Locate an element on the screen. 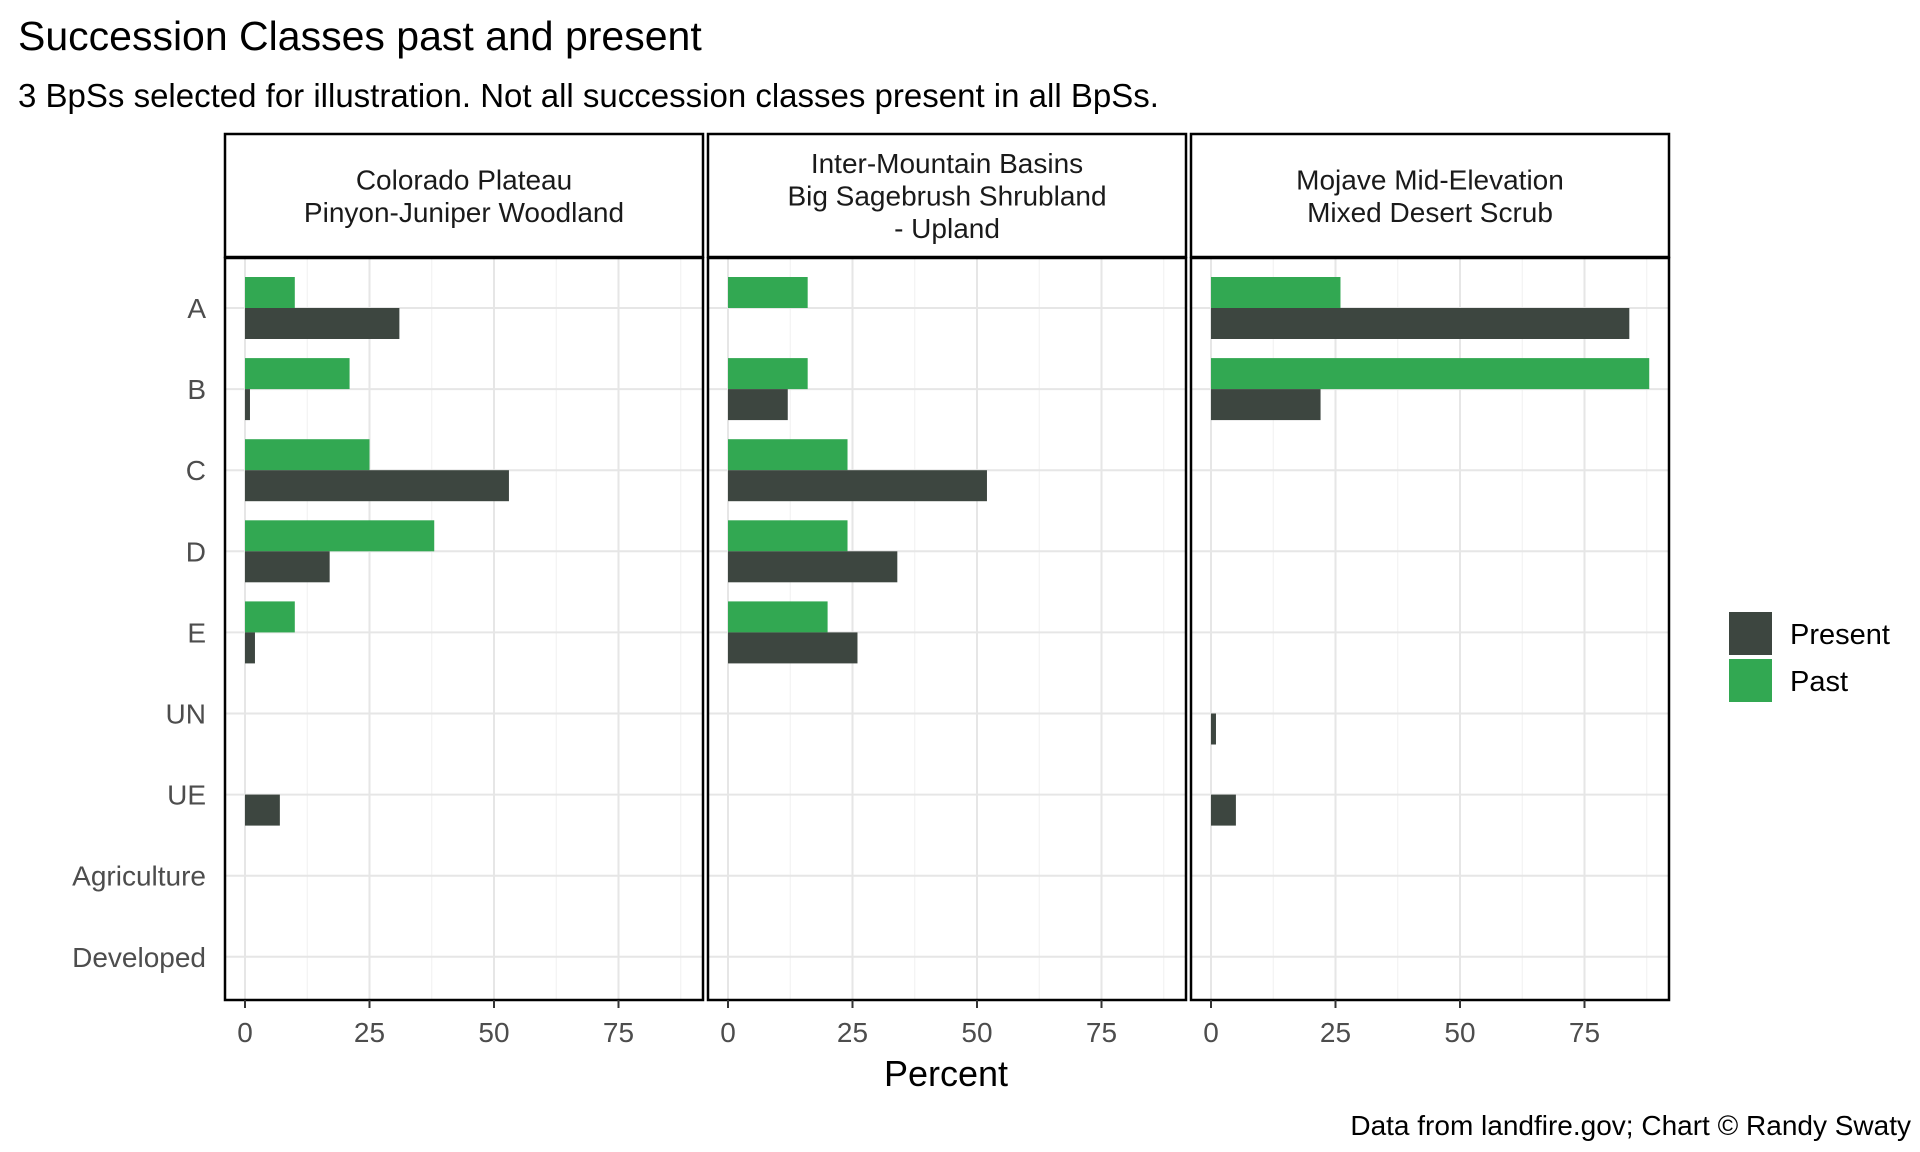 The image size is (1920, 1152). y-tick-label: B is located at coordinates (196, 389).